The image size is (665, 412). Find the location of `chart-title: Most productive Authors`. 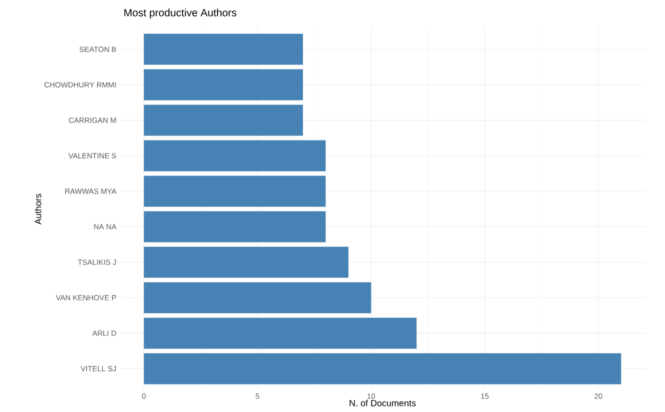

chart-title: Most productive Authors is located at coordinates (180, 13).